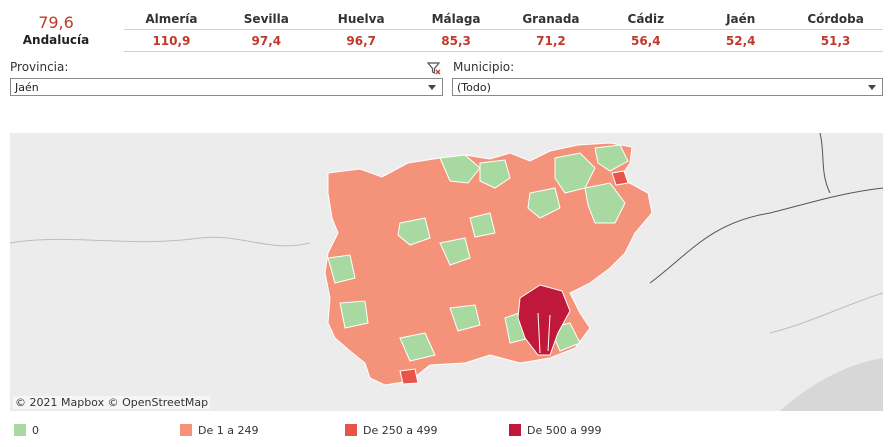  Describe the element at coordinates (171, 41) in the screenshot. I see `province-value: 110,9` at that location.